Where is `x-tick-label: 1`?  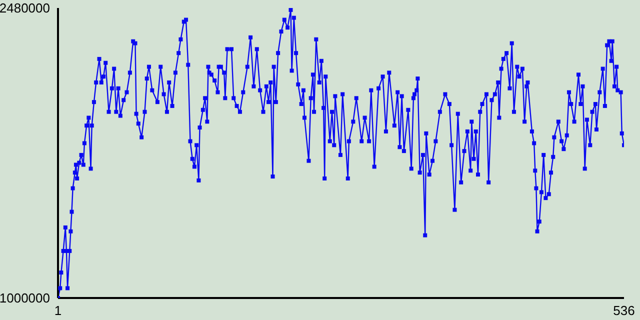 x-tick-label: 1 is located at coordinates (58, 310).